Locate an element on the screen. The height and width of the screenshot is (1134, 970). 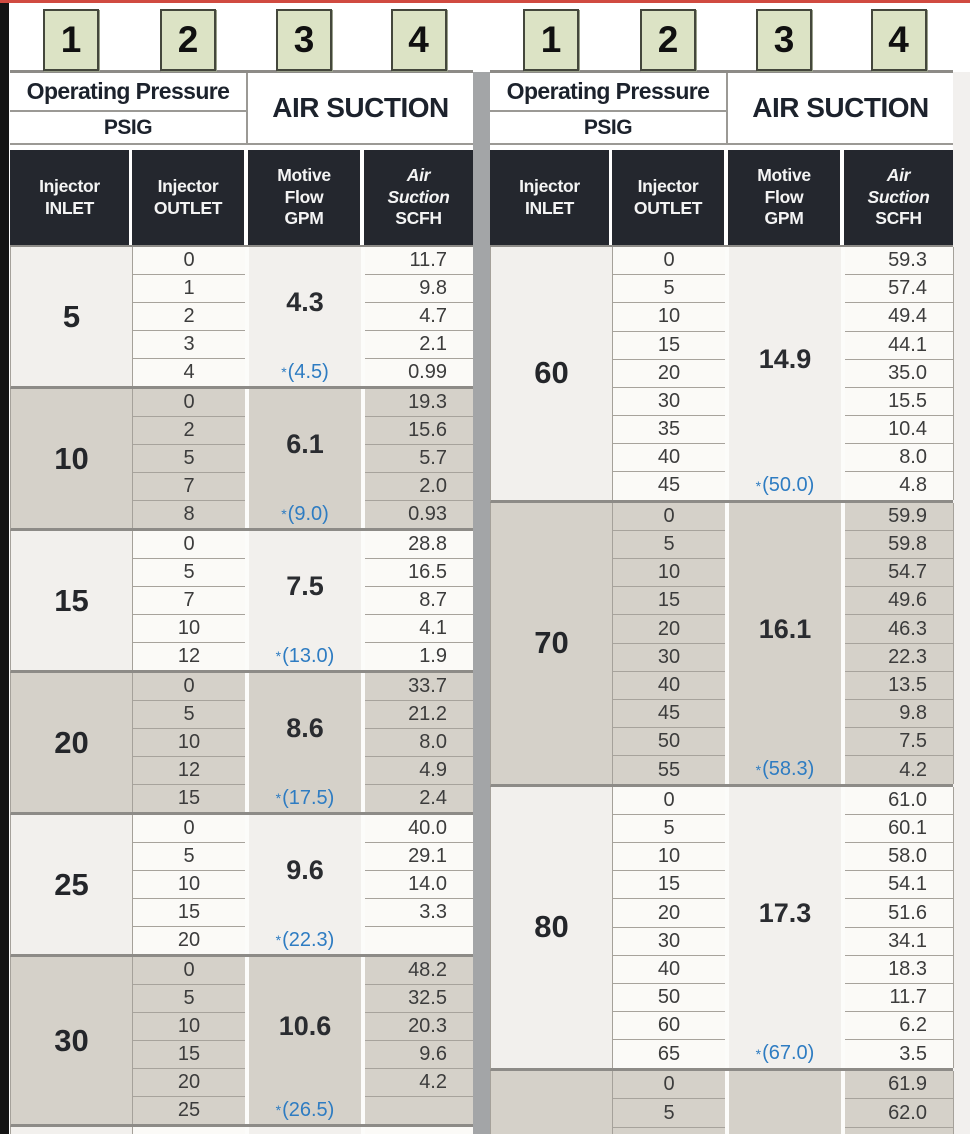
air-suction-value: 54.7 is located at coordinates (899, 573).